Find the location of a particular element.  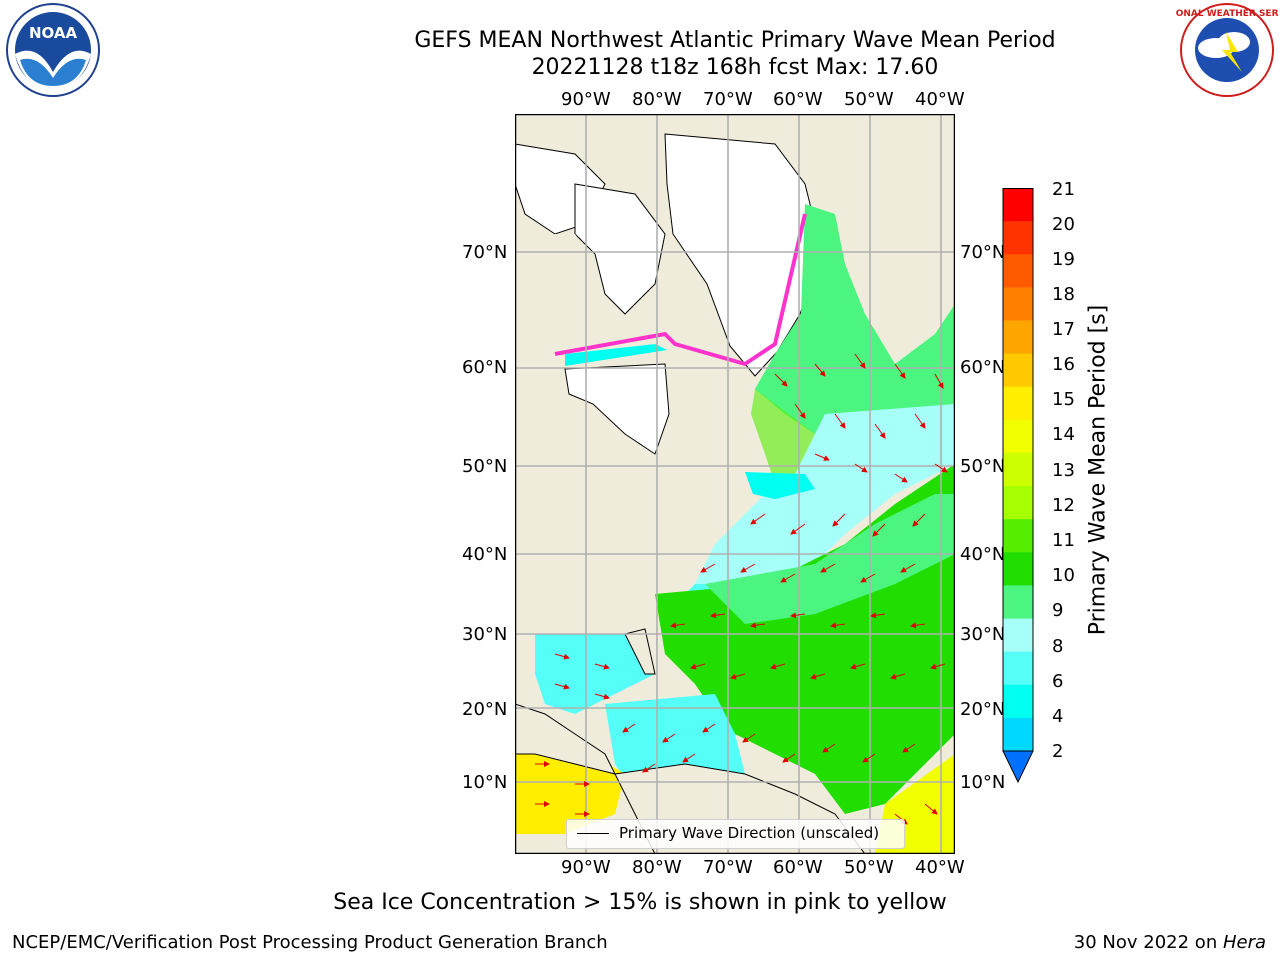

lat-label-right-50n: 50°N is located at coordinates (983, 466).